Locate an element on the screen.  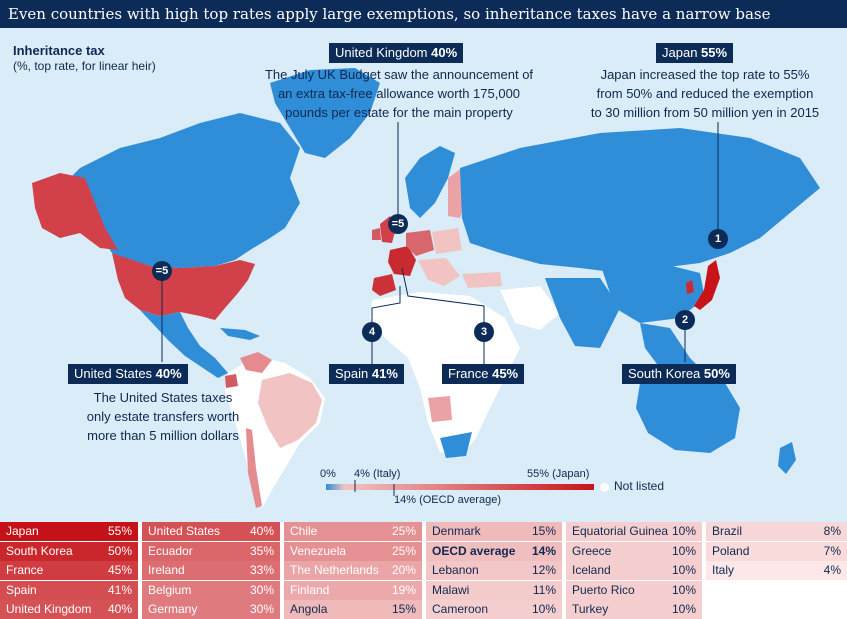
table-row: Lebanon 12% is located at coordinates (494, 570).